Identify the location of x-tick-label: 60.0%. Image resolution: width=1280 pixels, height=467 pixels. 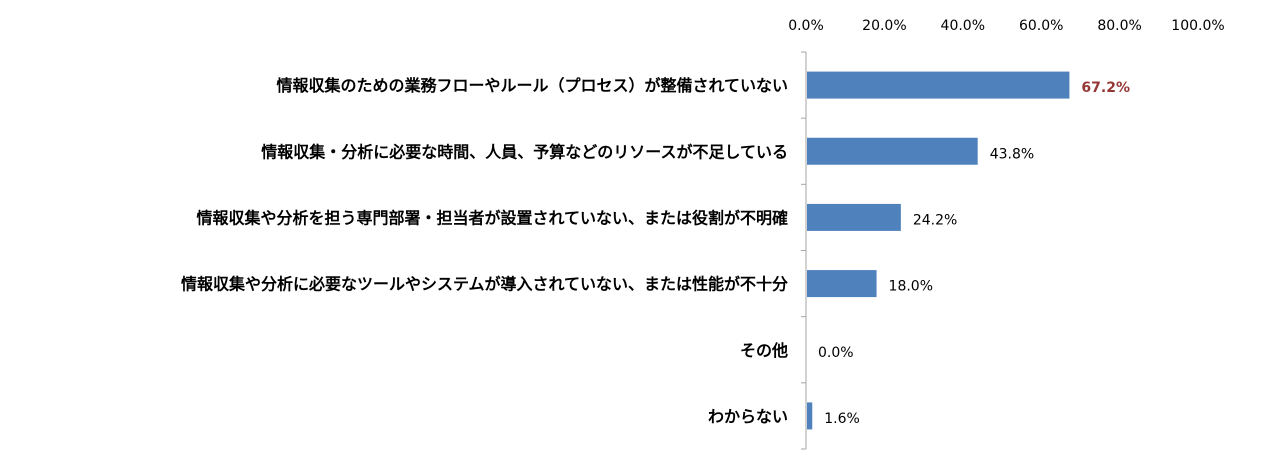
(1041, 26).